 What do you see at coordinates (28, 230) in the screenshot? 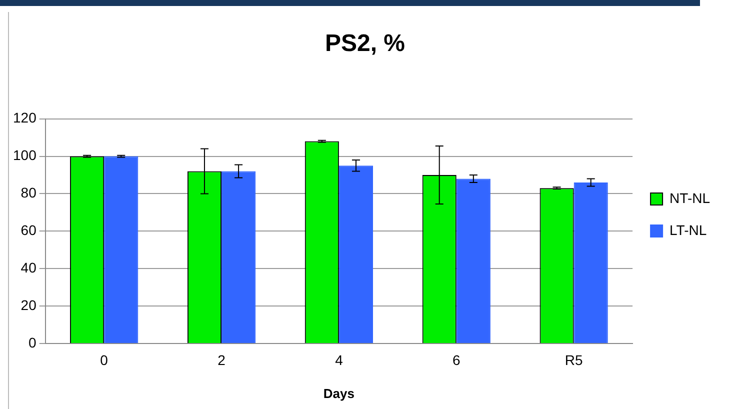
I see `y-tick-label: 60` at bounding box center [28, 230].